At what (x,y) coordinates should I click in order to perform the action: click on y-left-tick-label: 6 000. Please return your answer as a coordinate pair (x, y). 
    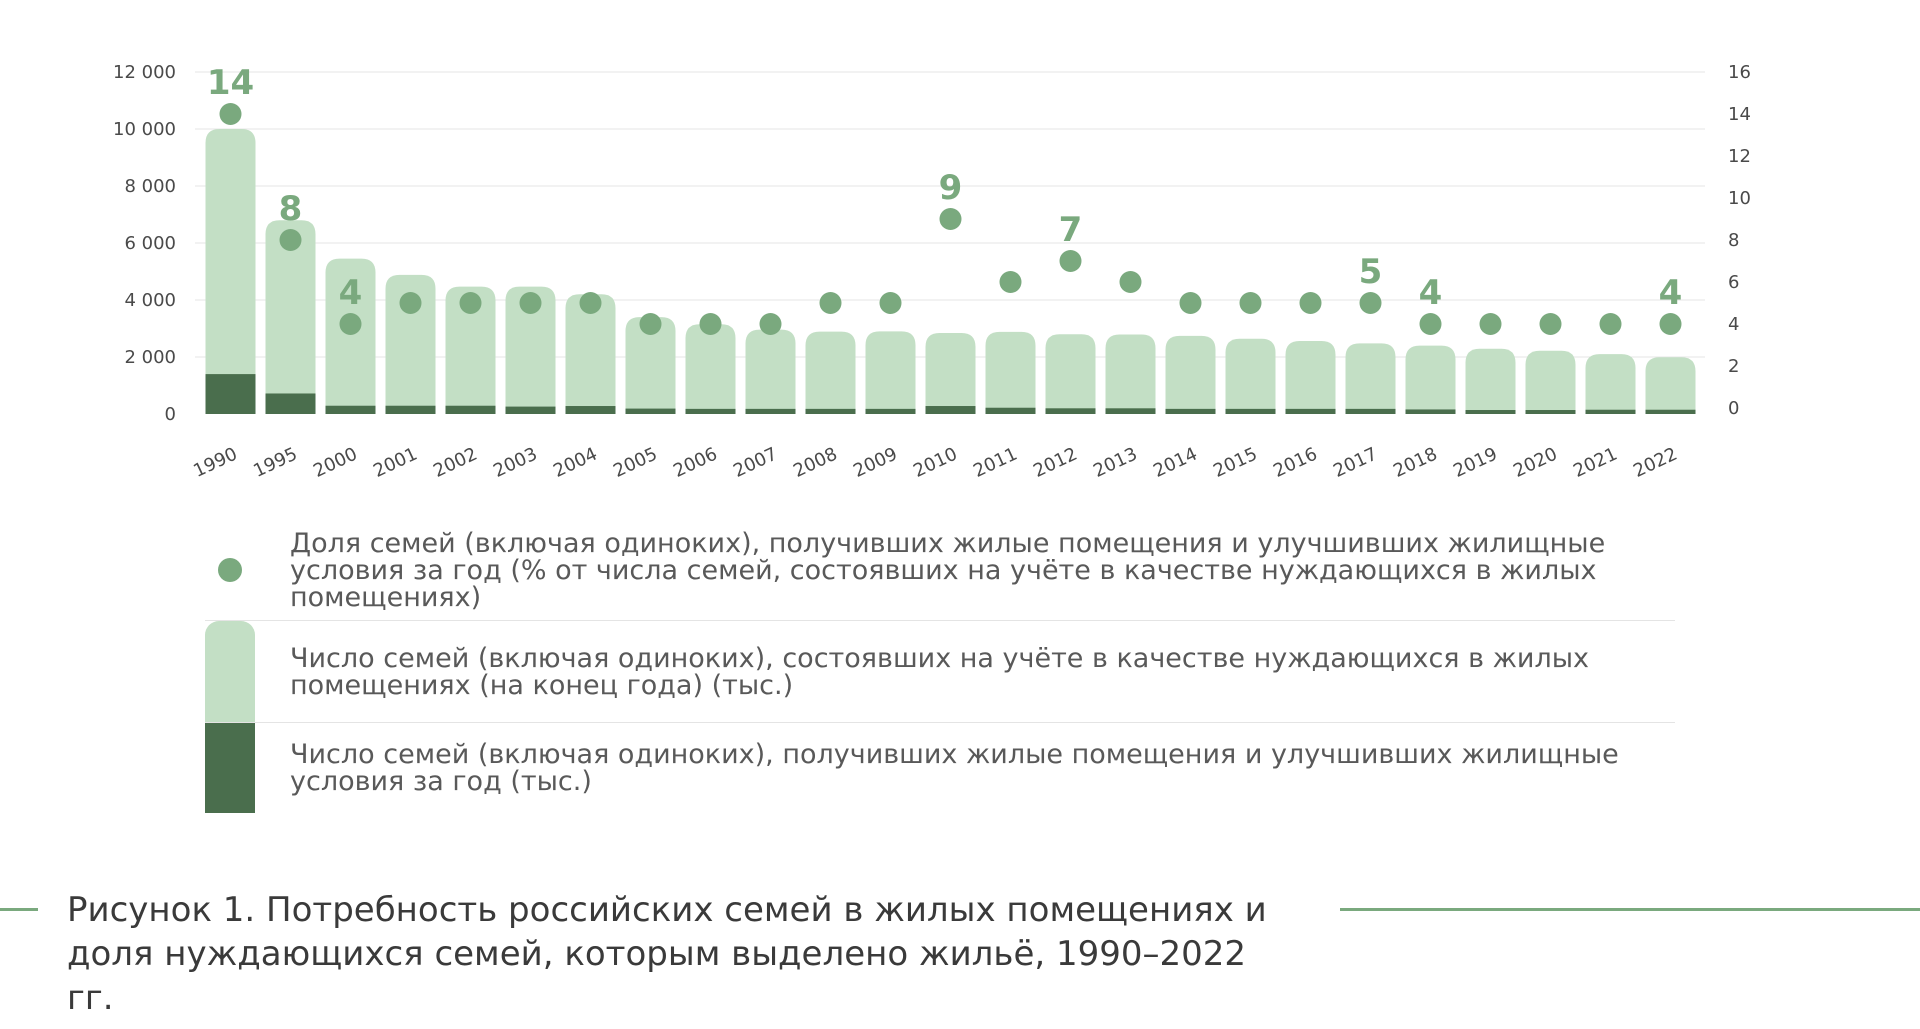
    Looking at the image, I should click on (150, 243).